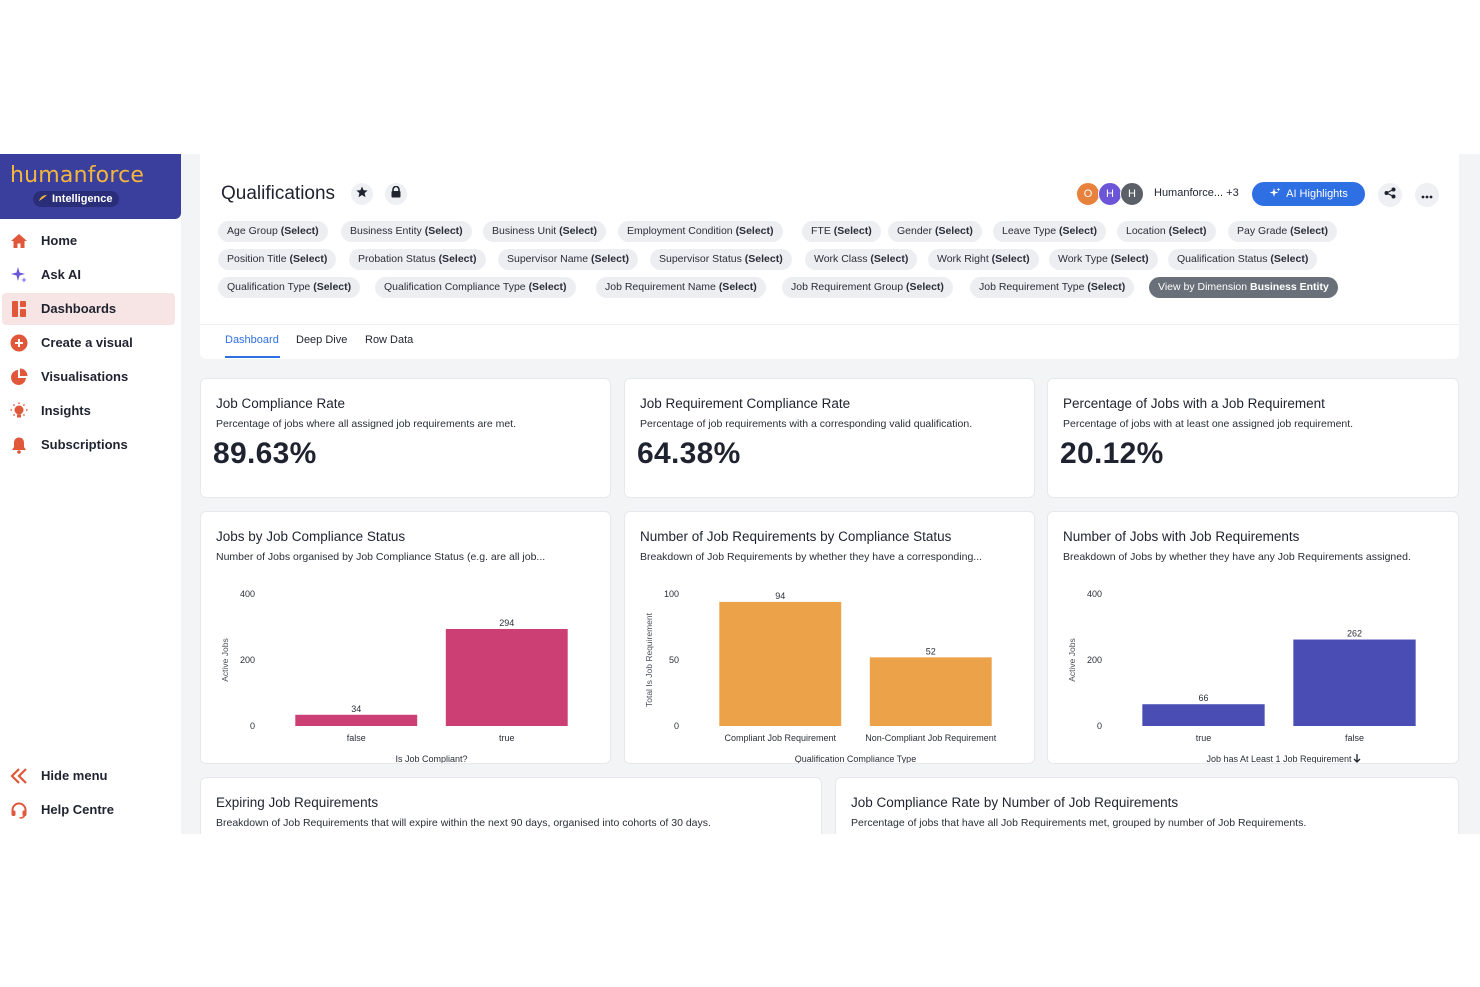 Image resolution: width=1480 pixels, height=987 pixels. I want to click on nav-item-subscriptions: Subscriptions, so click(88, 445).